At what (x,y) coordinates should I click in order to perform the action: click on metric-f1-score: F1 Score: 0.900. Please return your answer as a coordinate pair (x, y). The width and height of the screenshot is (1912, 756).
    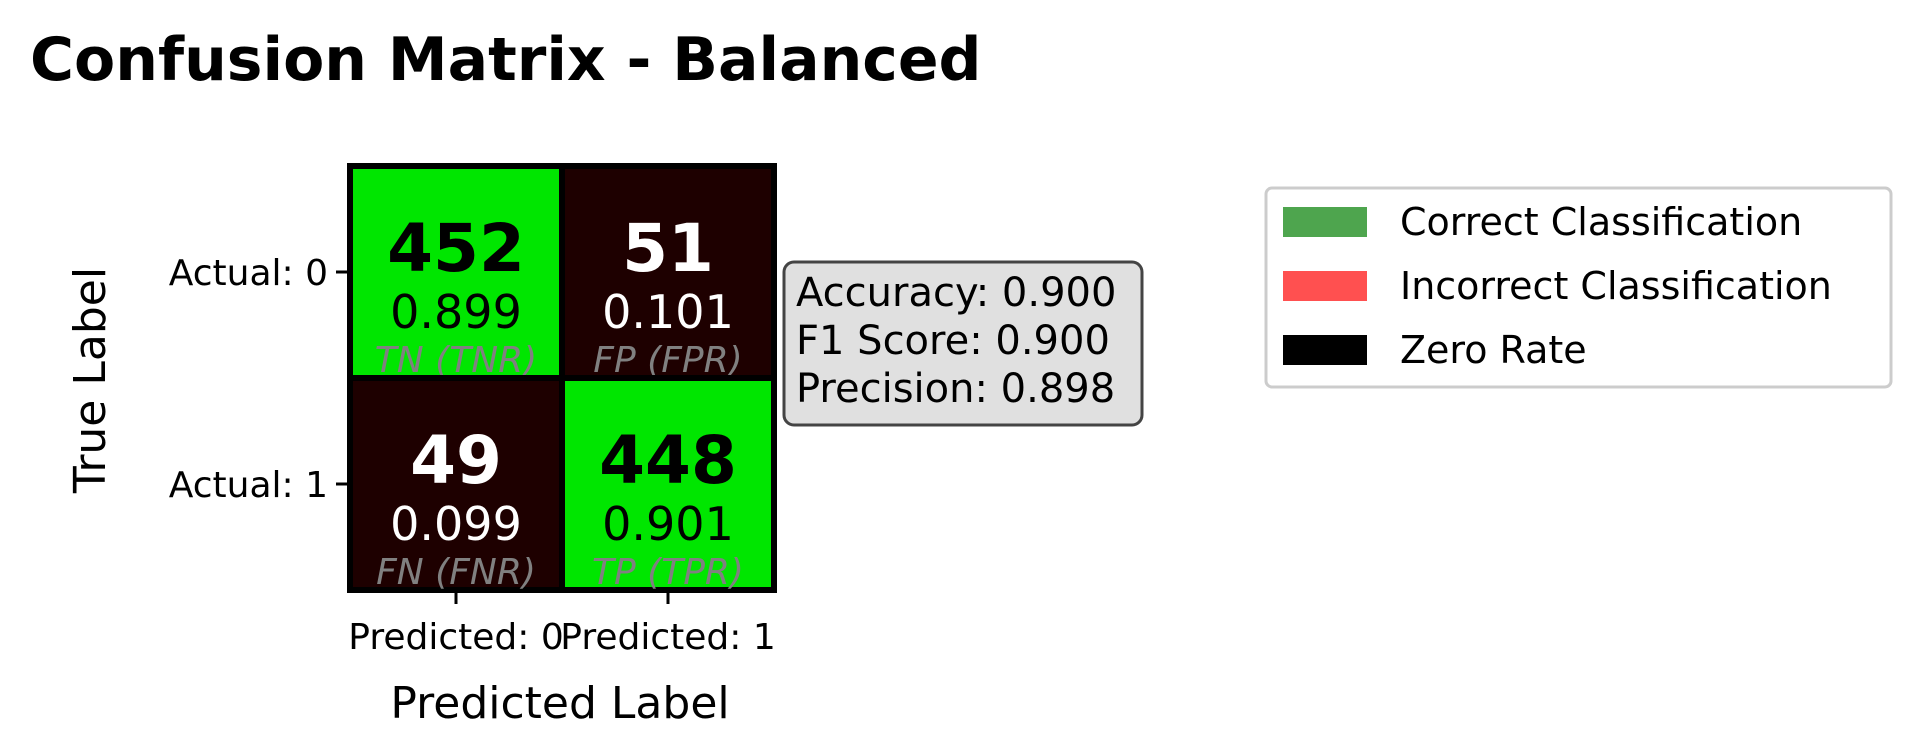
    Looking at the image, I should click on (953, 341).